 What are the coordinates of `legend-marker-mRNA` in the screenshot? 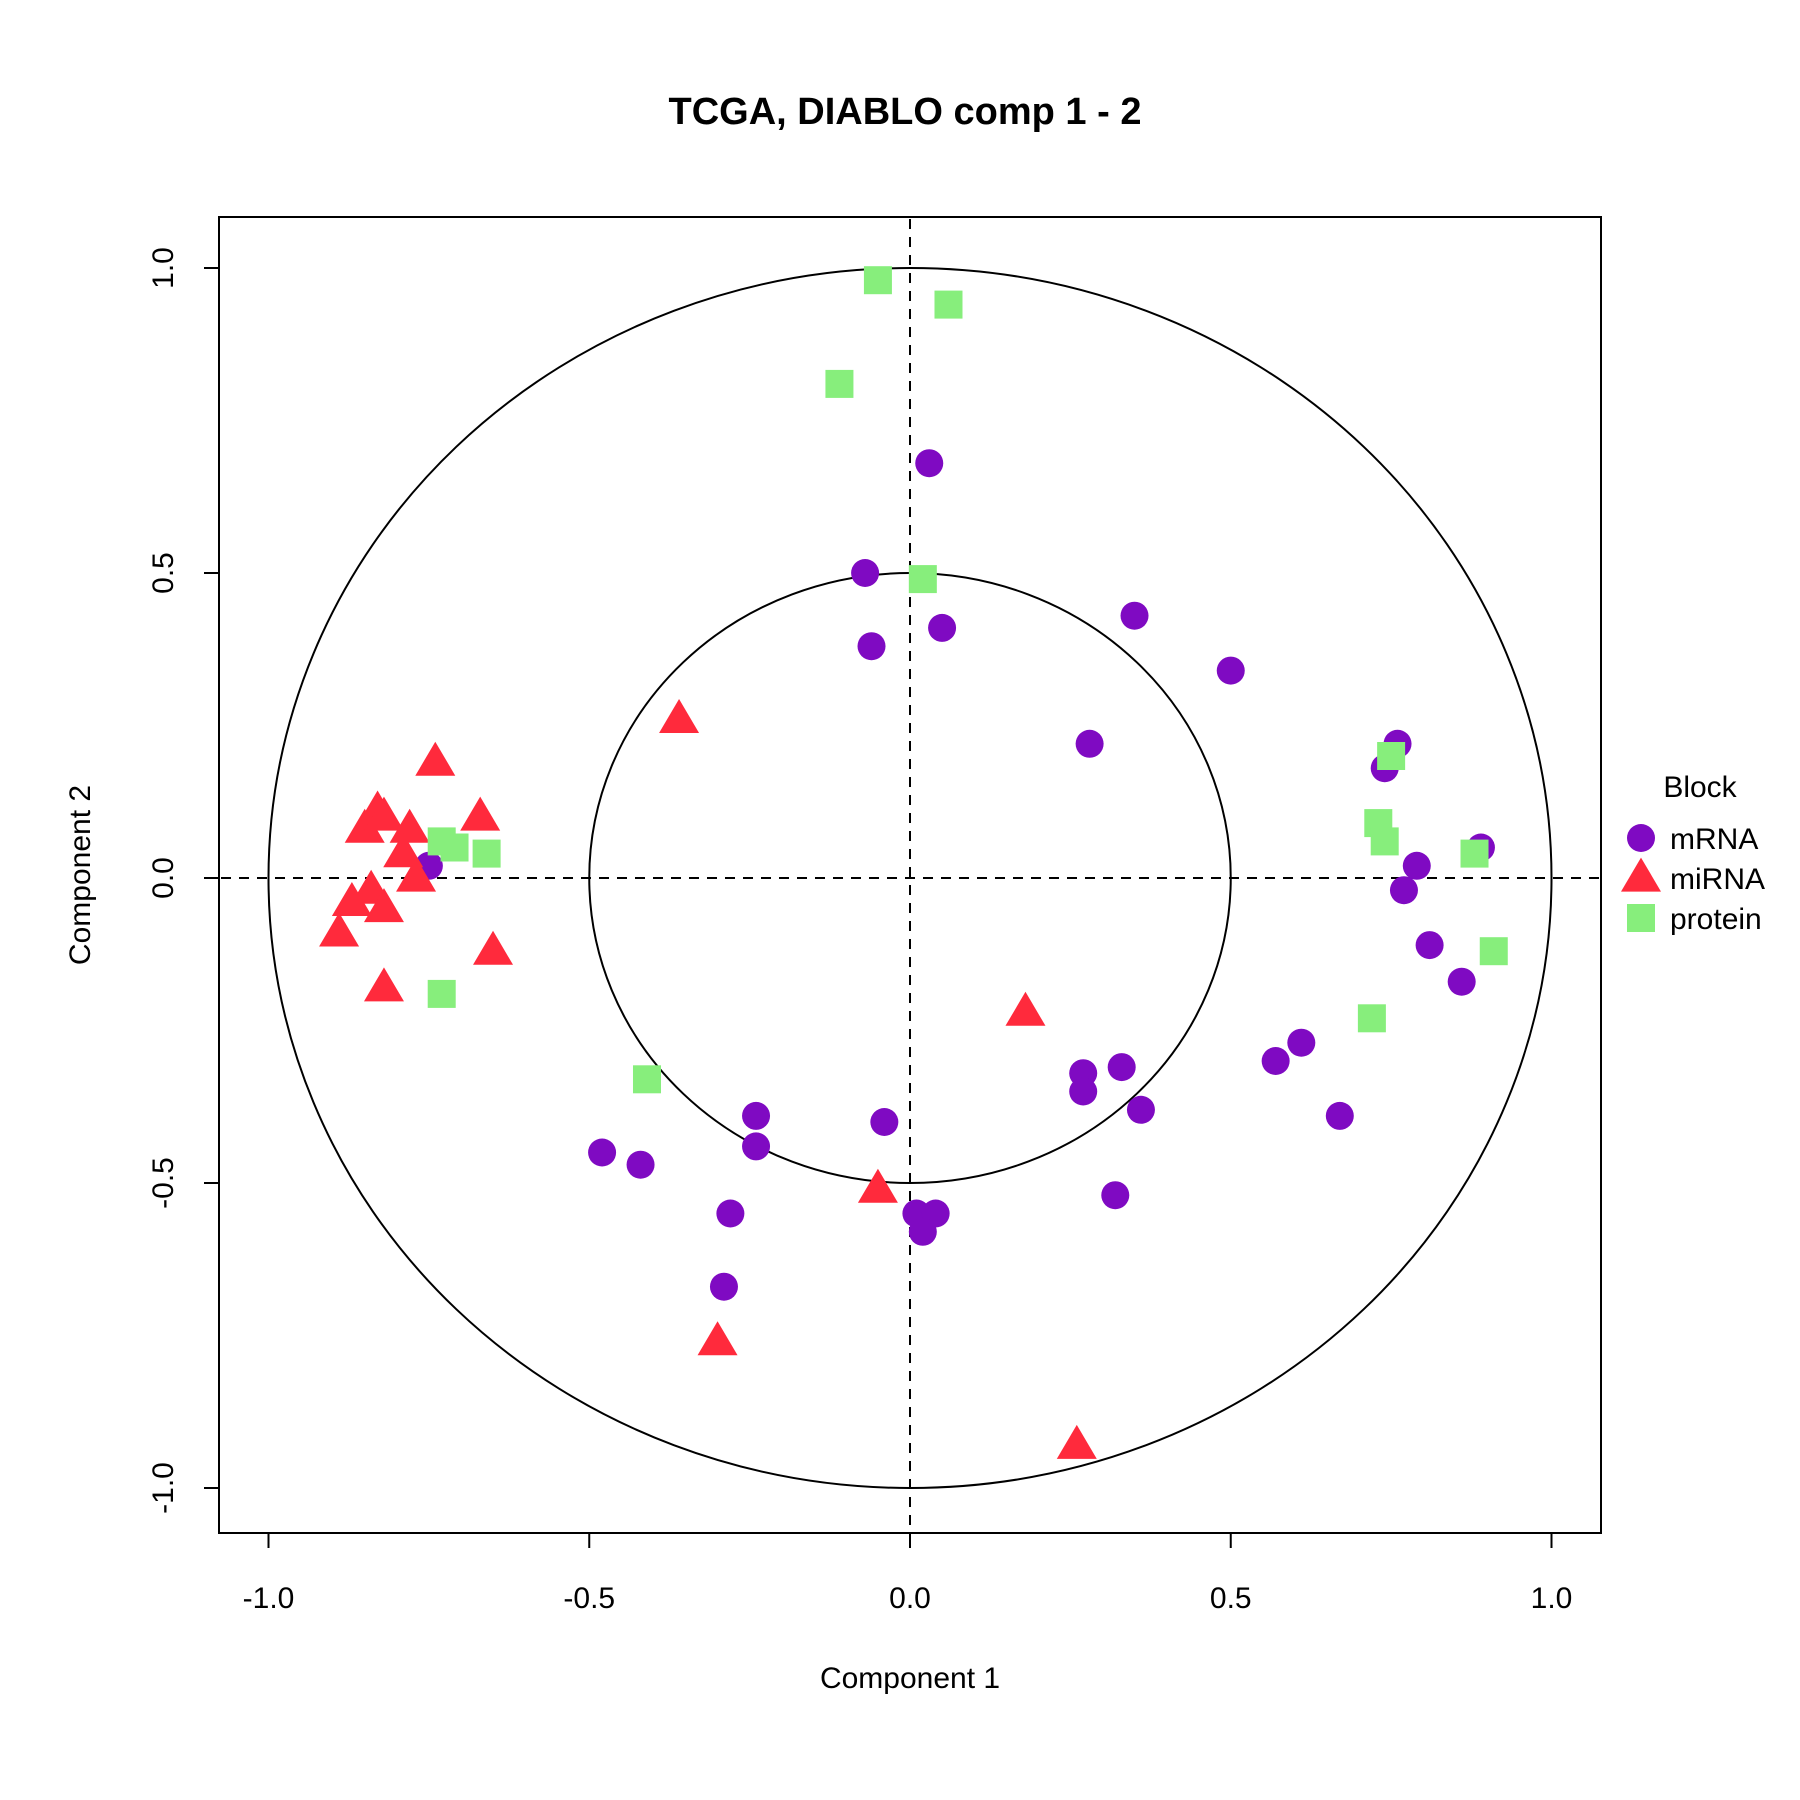 It's located at (1641, 838).